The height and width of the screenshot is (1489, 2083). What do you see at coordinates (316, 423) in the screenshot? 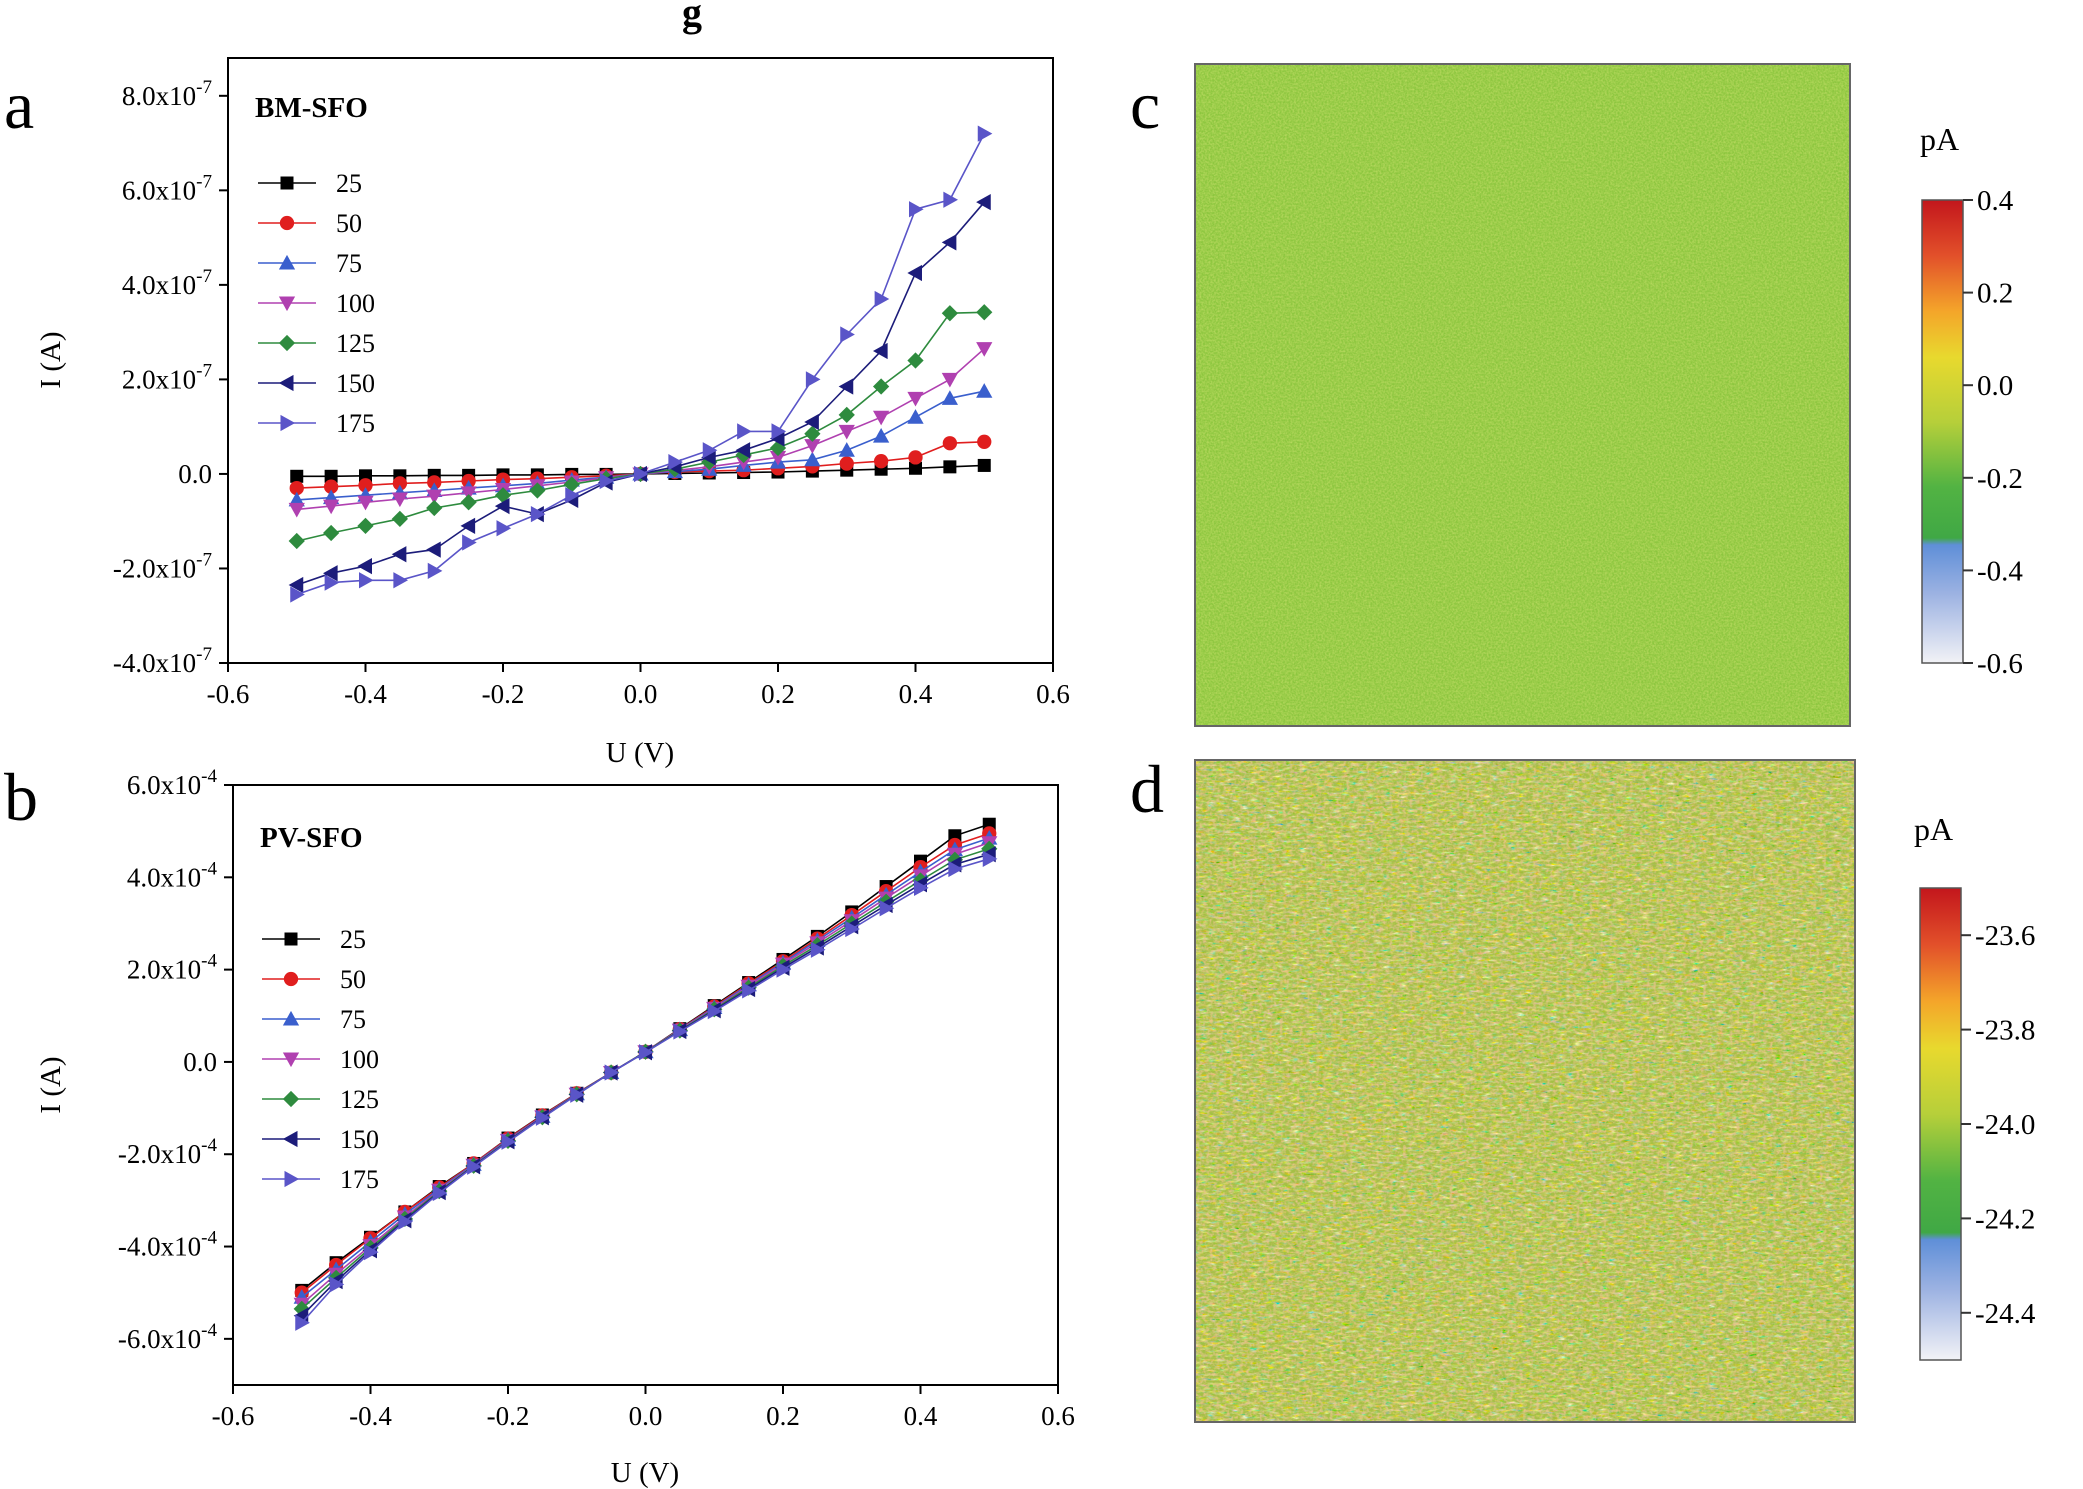
I see `a-legend-item-175: 175` at bounding box center [316, 423].